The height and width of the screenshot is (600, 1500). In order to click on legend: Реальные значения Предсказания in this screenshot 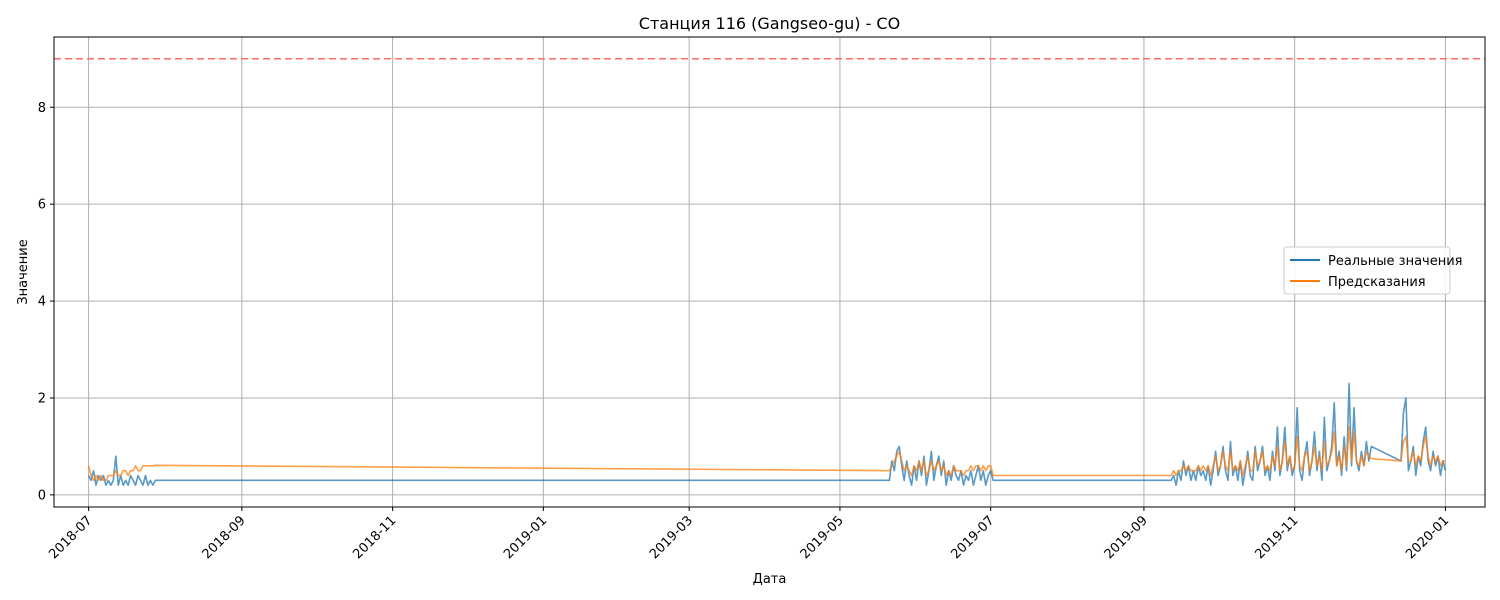, I will do `click(1373, 270)`.